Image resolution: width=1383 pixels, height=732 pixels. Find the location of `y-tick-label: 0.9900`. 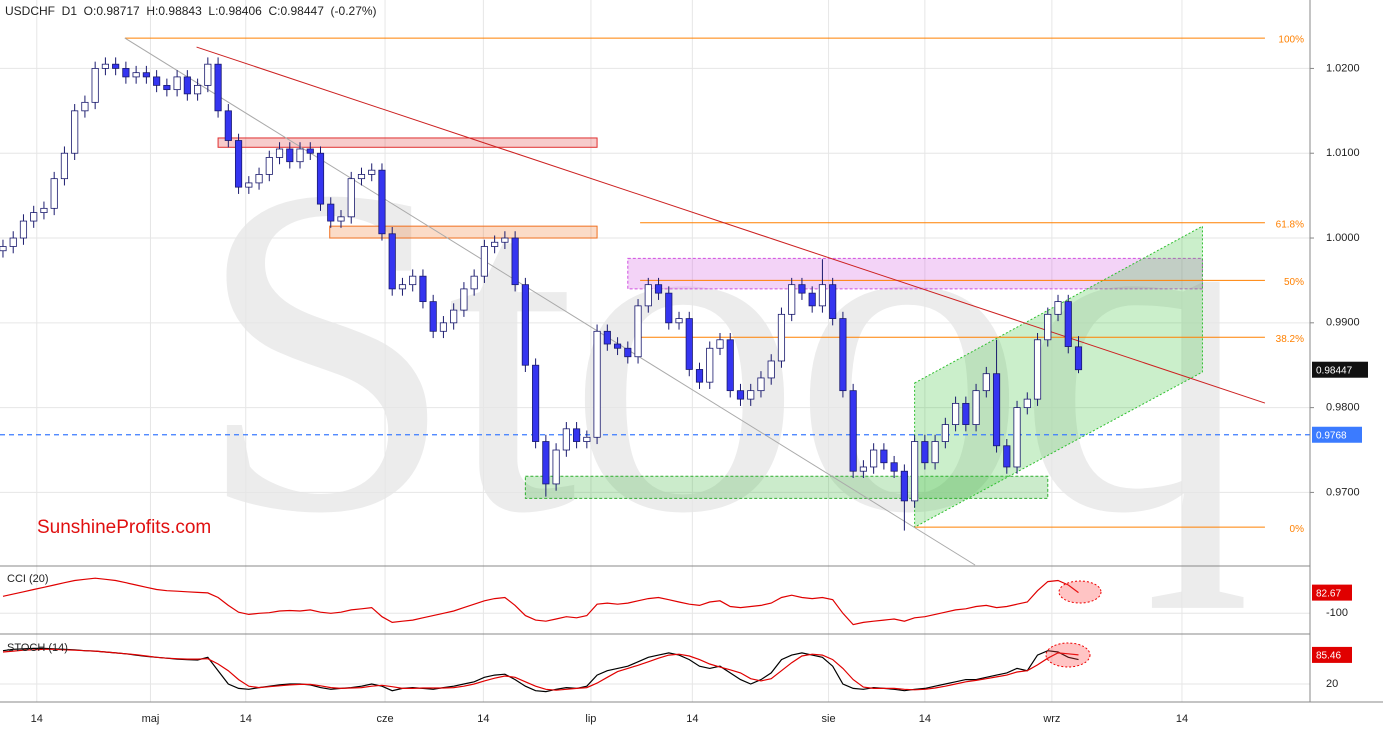

y-tick-label: 0.9900 is located at coordinates (1343, 323).